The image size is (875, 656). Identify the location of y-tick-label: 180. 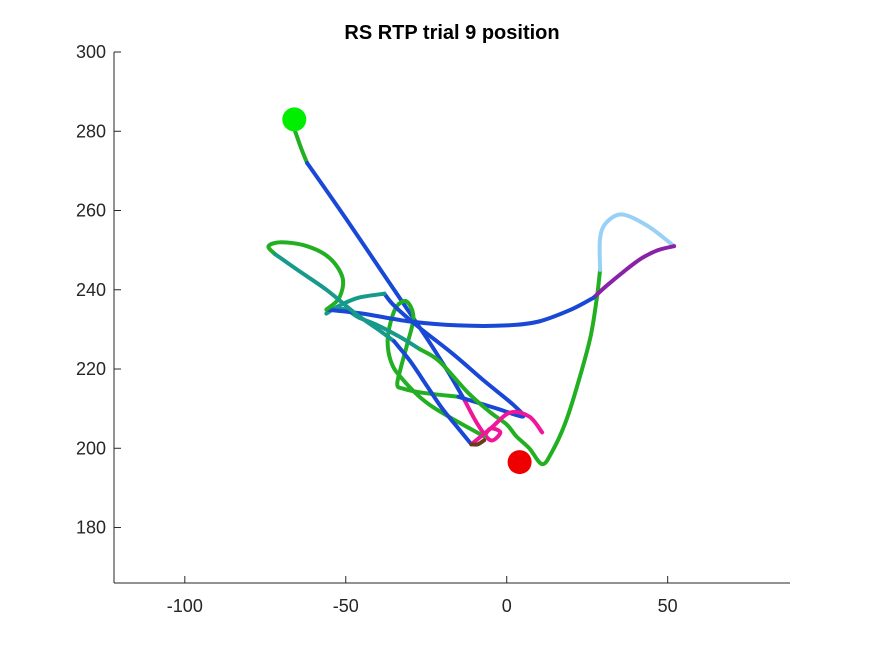
(91, 528).